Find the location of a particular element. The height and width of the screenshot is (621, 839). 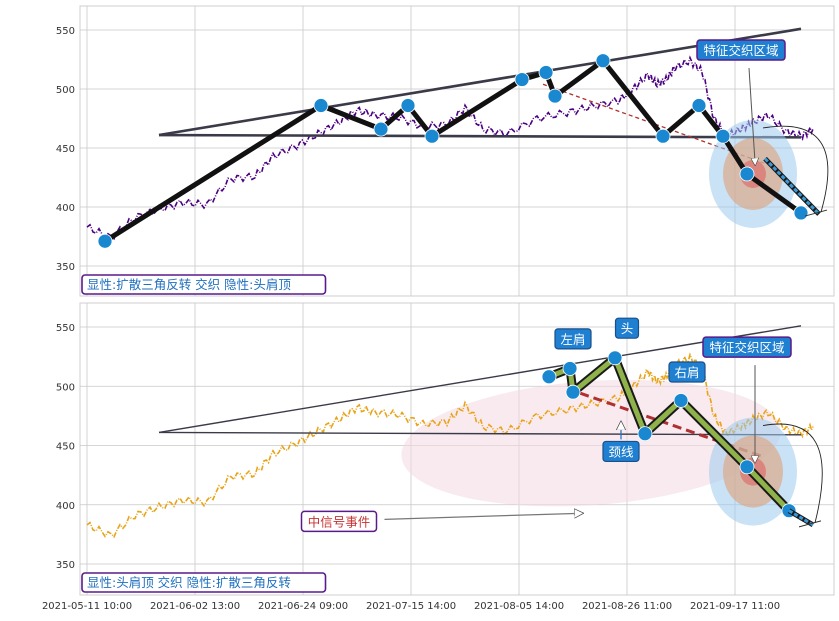

signal-arrow is located at coordinates (482, 516).